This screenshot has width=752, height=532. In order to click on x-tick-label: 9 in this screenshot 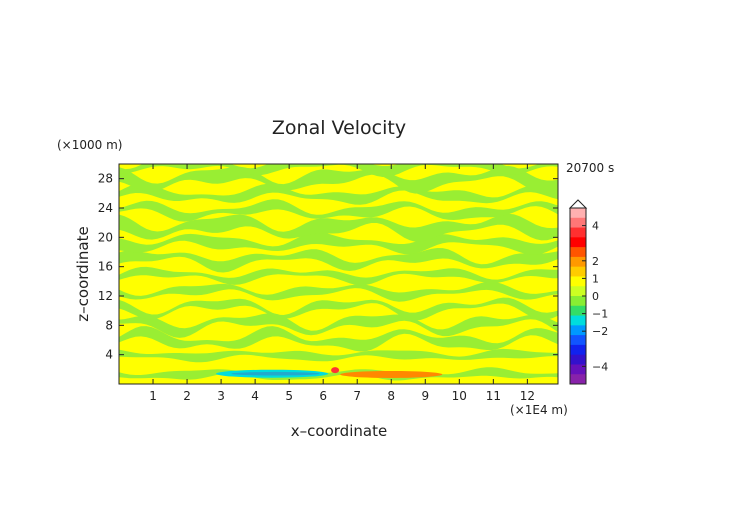, I will do `click(425, 396)`.